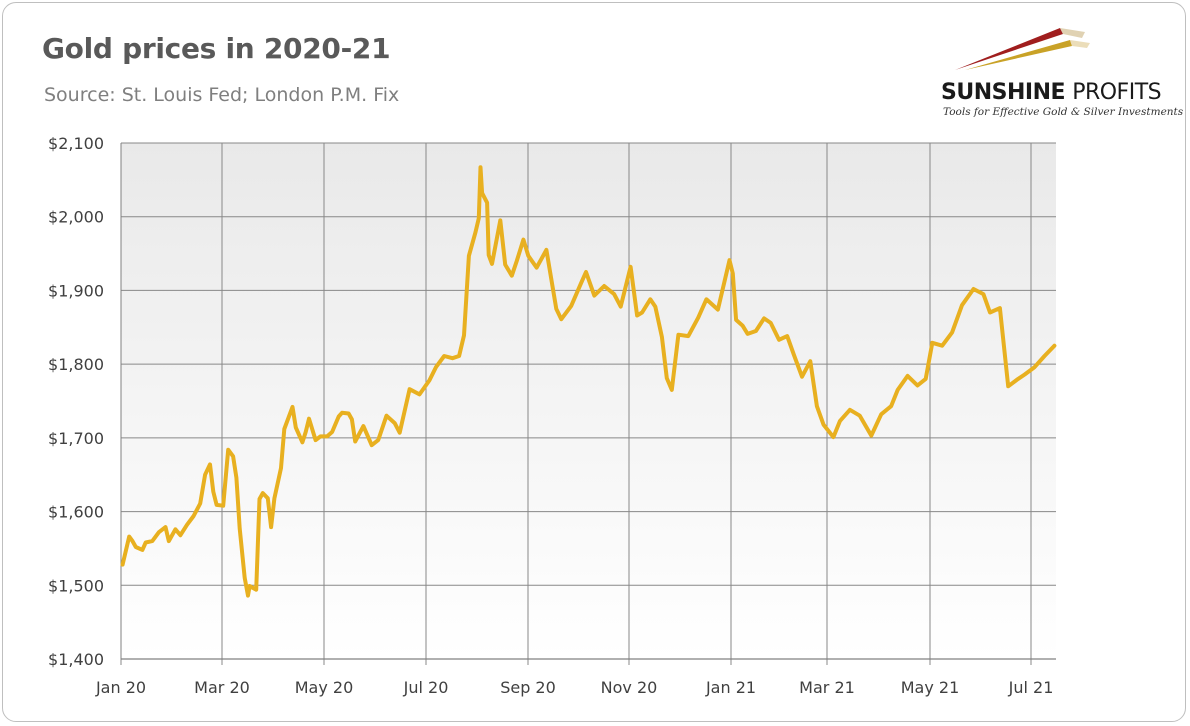  I want to click on x-tick-label: Jan 21, so click(730, 687).